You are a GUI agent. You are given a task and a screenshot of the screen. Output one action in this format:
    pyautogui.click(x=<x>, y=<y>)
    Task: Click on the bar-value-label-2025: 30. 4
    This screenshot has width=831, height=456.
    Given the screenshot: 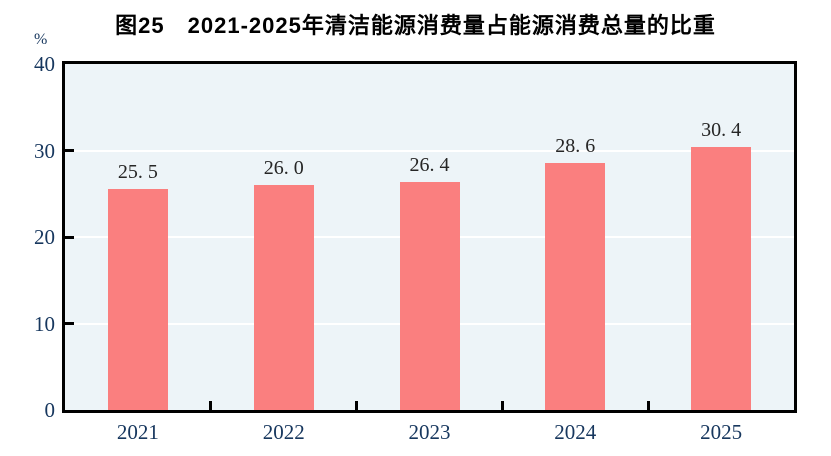 What is the action you would take?
    pyautogui.click(x=721, y=130)
    